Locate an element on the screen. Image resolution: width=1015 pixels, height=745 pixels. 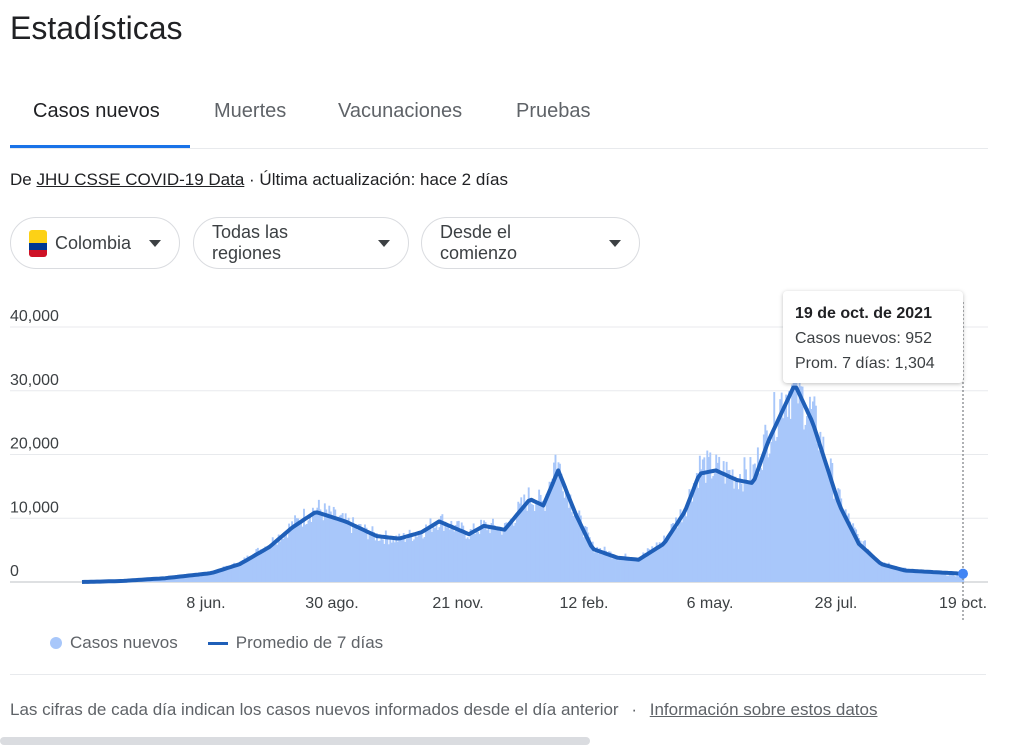
country-select: Colombia is located at coordinates (95, 243).